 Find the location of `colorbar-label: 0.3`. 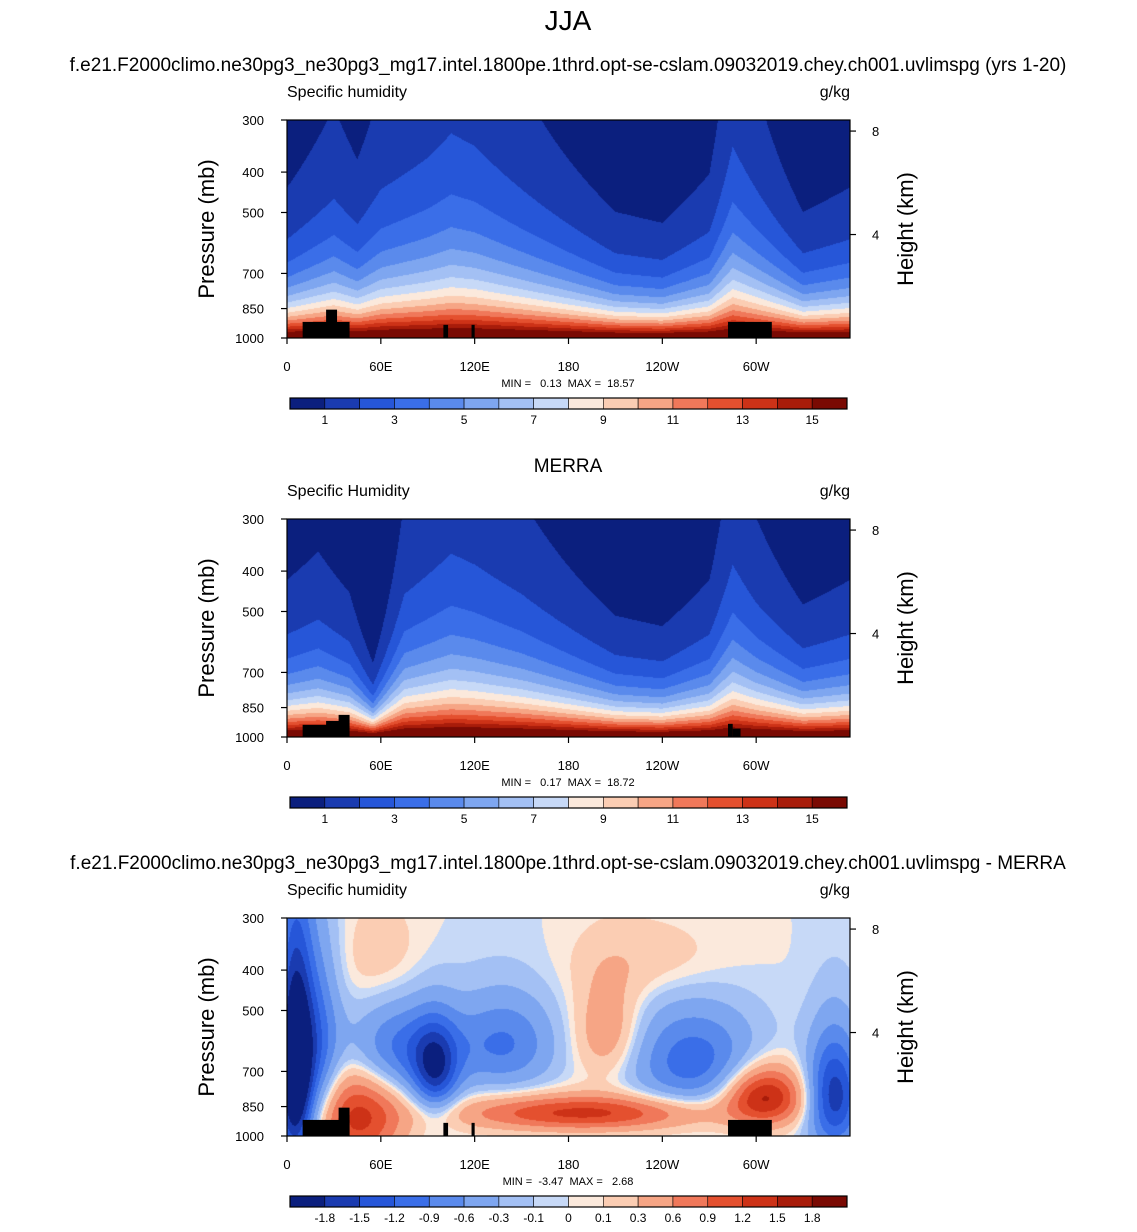

colorbar-label: 0.3 is located at coordinates (638, 1218).